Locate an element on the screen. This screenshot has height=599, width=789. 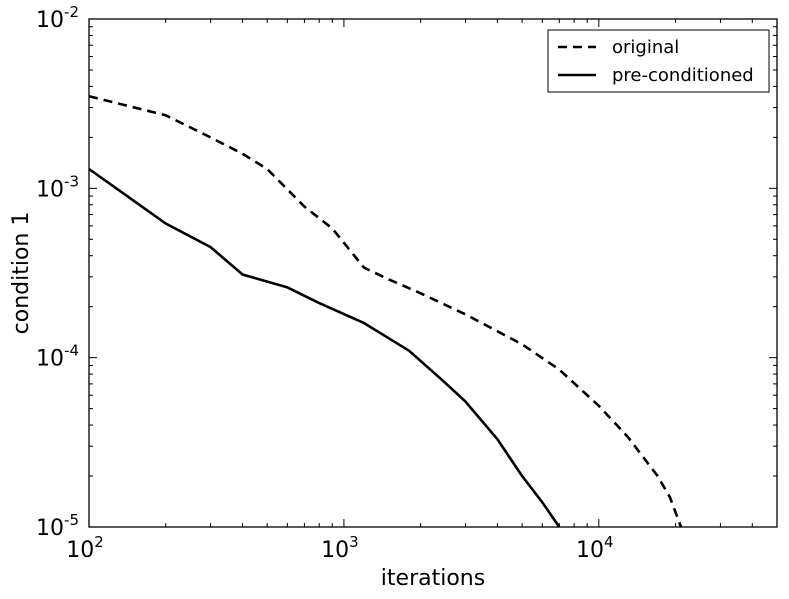
legend-box is located at coordinates (658, 61).